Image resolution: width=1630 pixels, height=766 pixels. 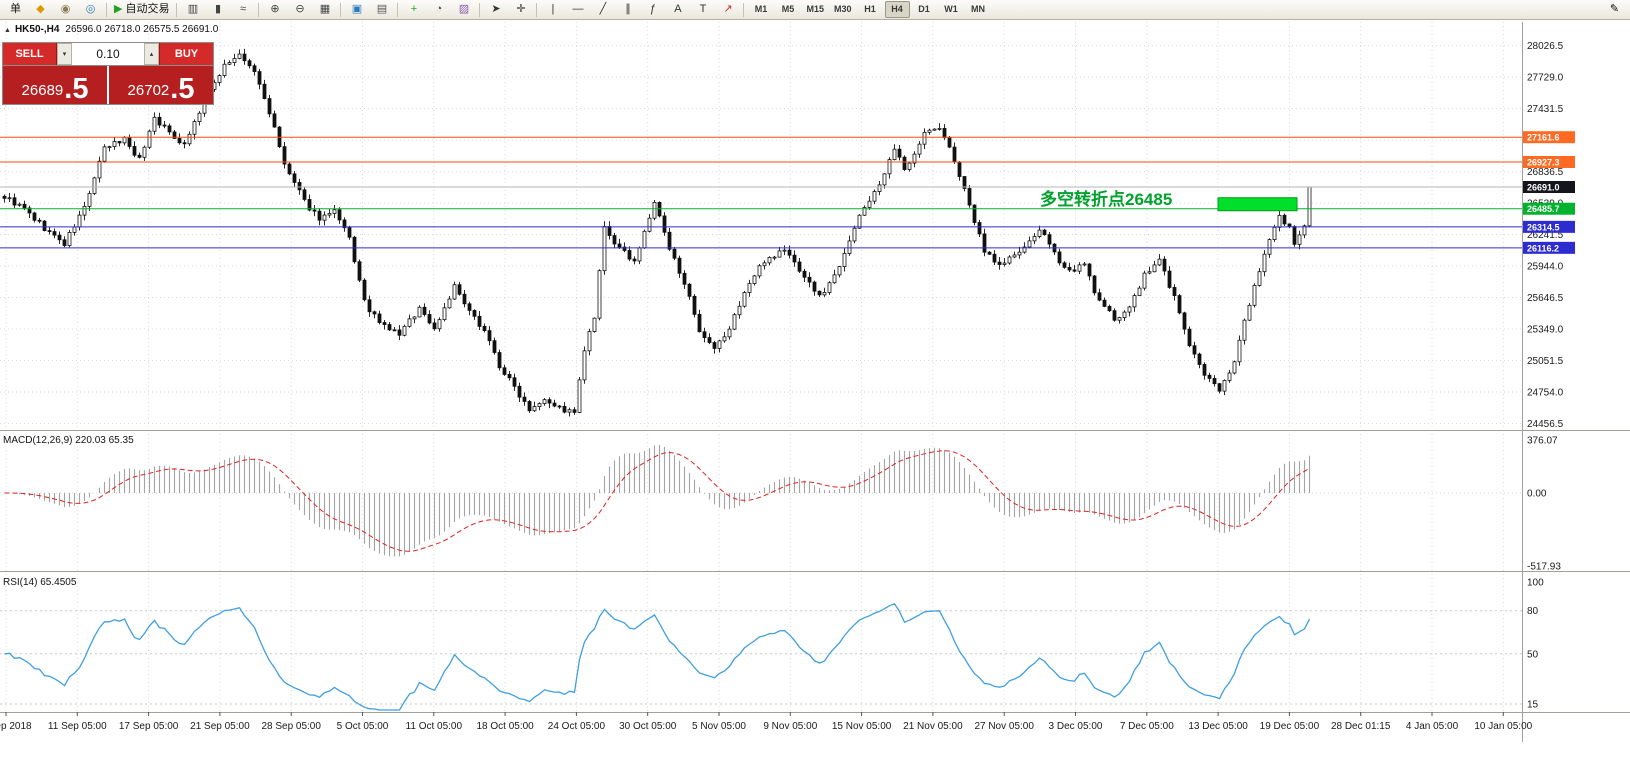 I want to click on new-order-button: 单, so click(x=15, y=9).